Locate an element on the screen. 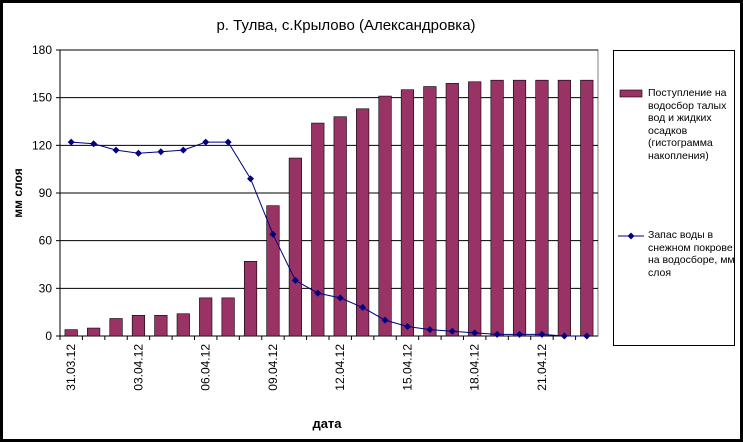  x-tick-label: 12.04.12 is located at coordinates (340, 367).